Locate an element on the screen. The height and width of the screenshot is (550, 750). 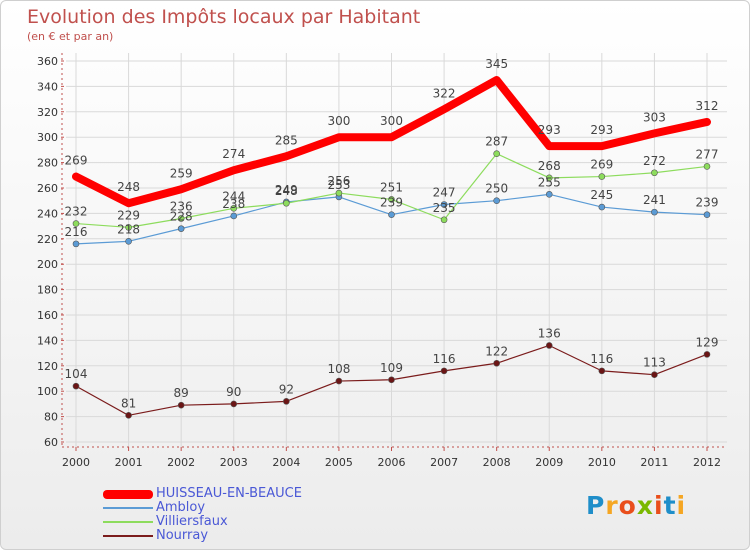
legend-label: HUISSEAU-EN-BEAUCE is located at coordinates (229, 493).